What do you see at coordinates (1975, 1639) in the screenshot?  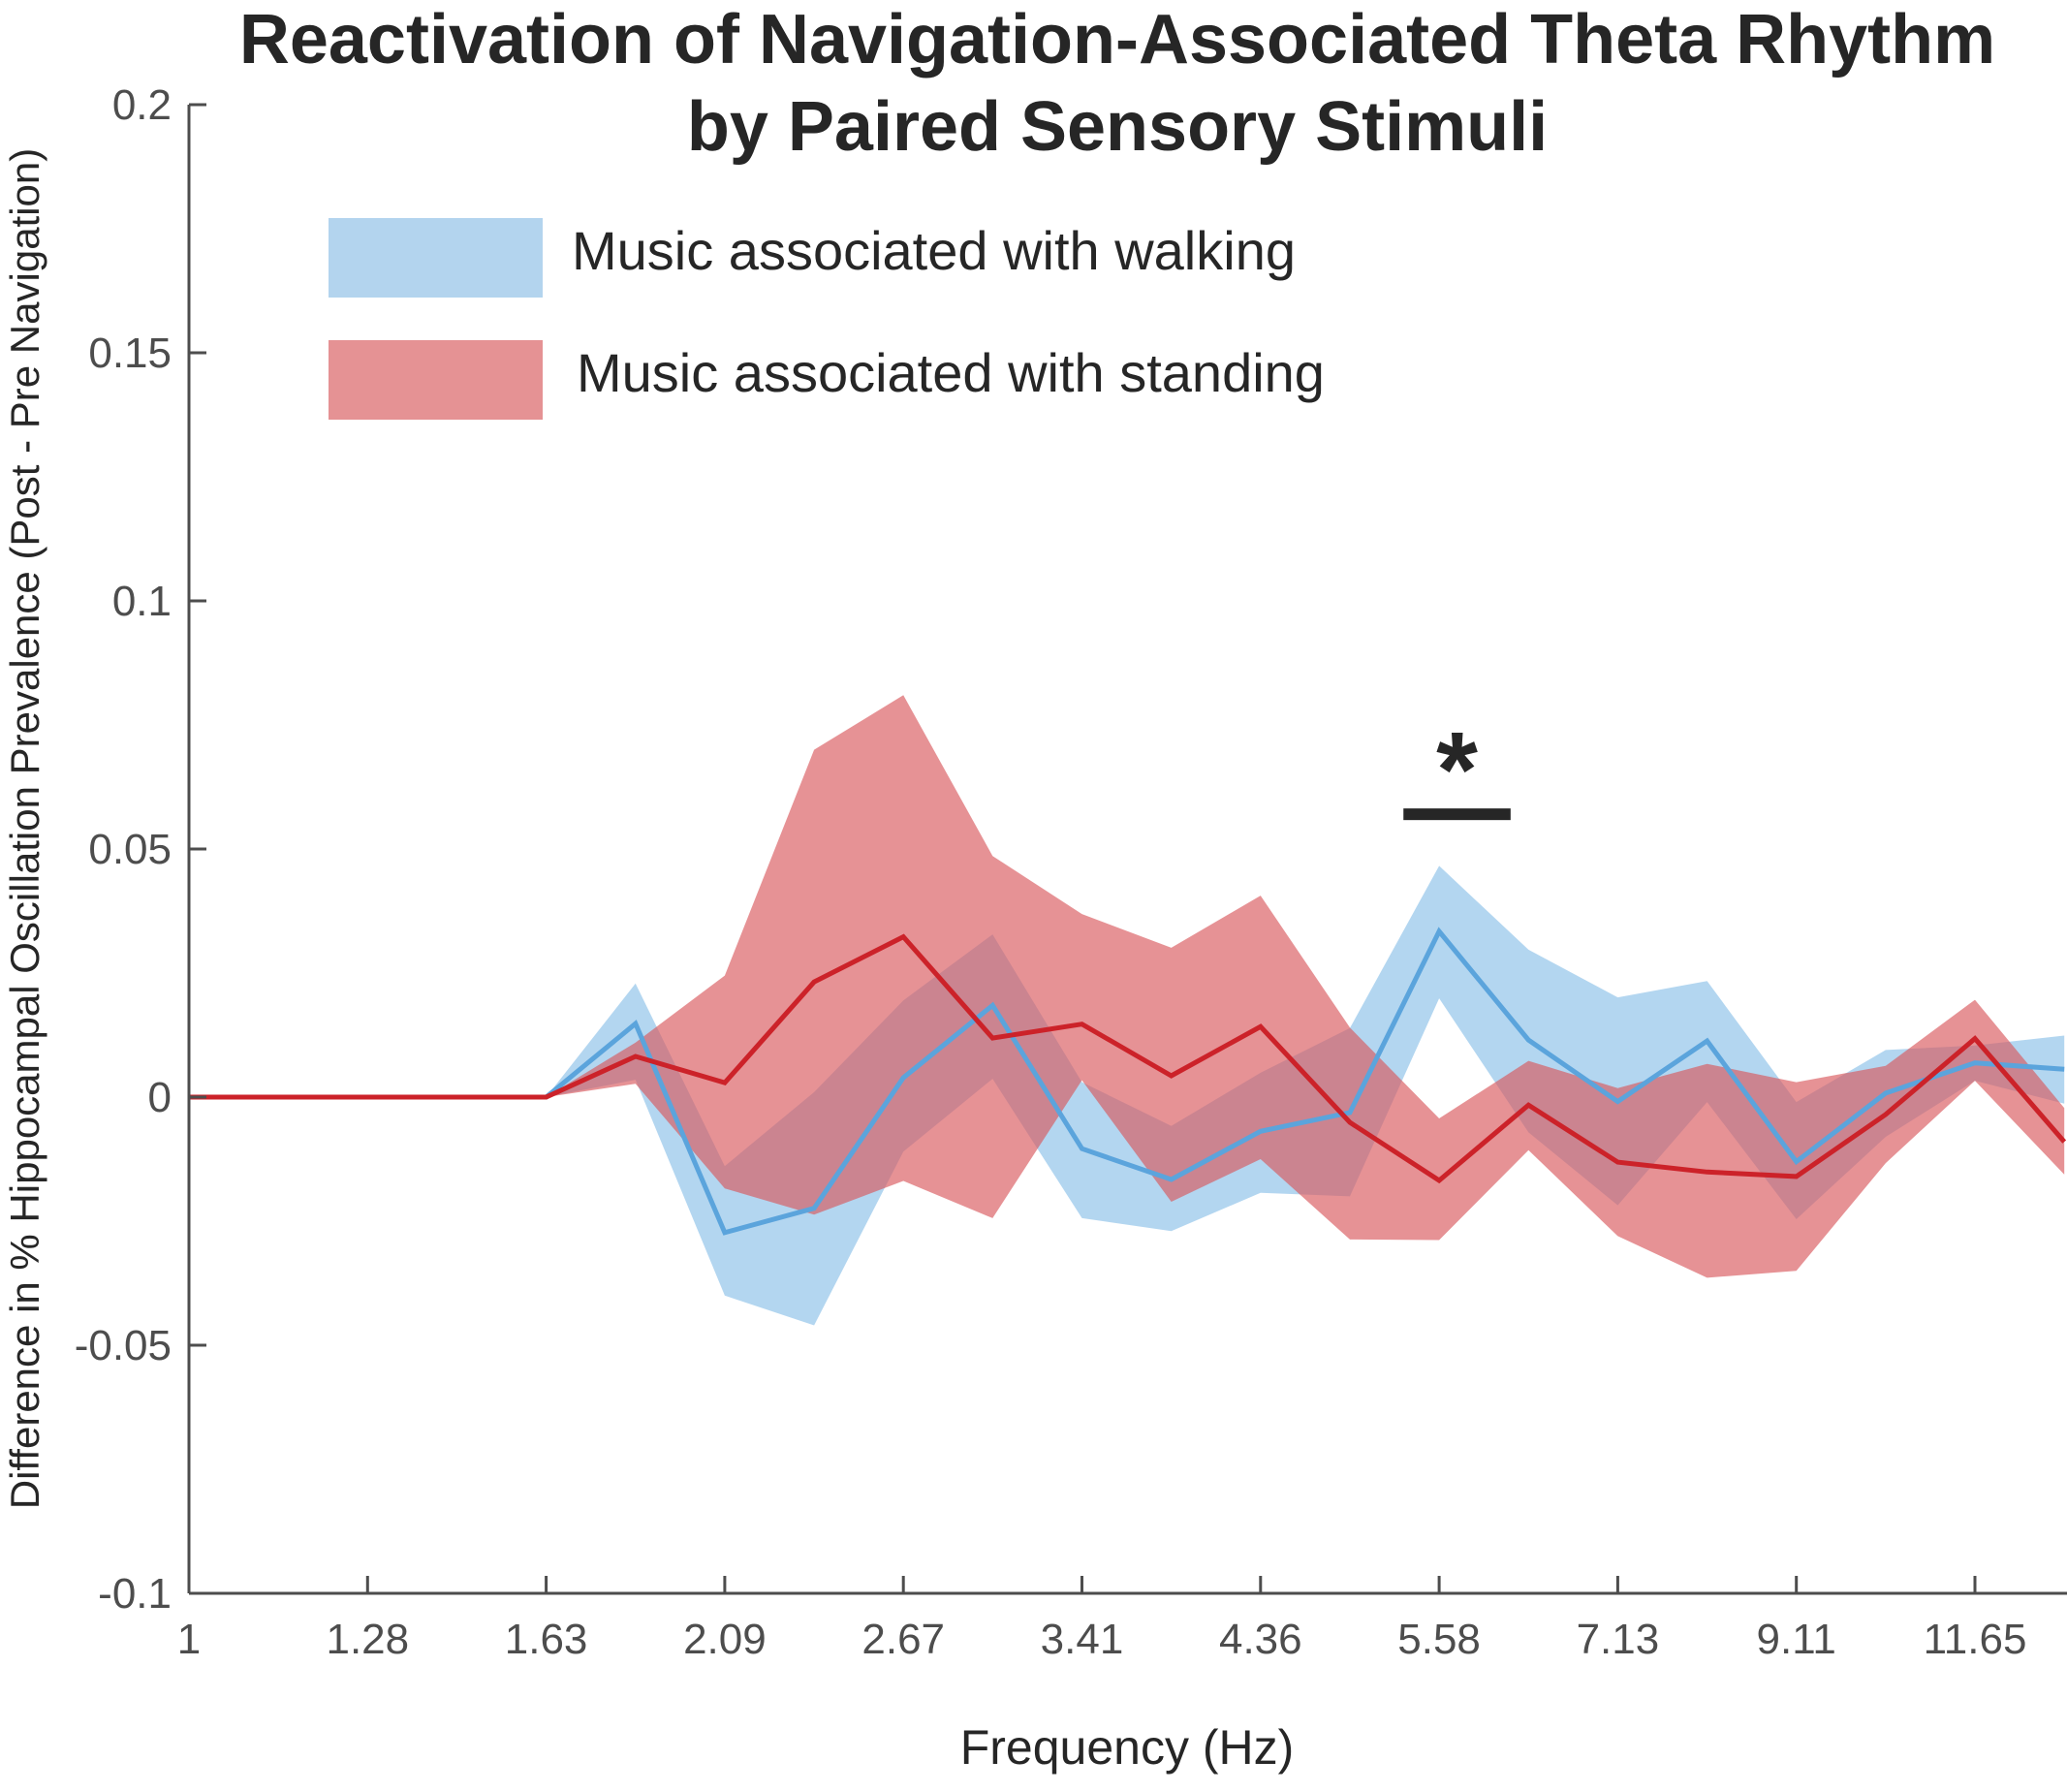 I see `x-tick-label: 11.65` at bounding box center [1975, 1639].